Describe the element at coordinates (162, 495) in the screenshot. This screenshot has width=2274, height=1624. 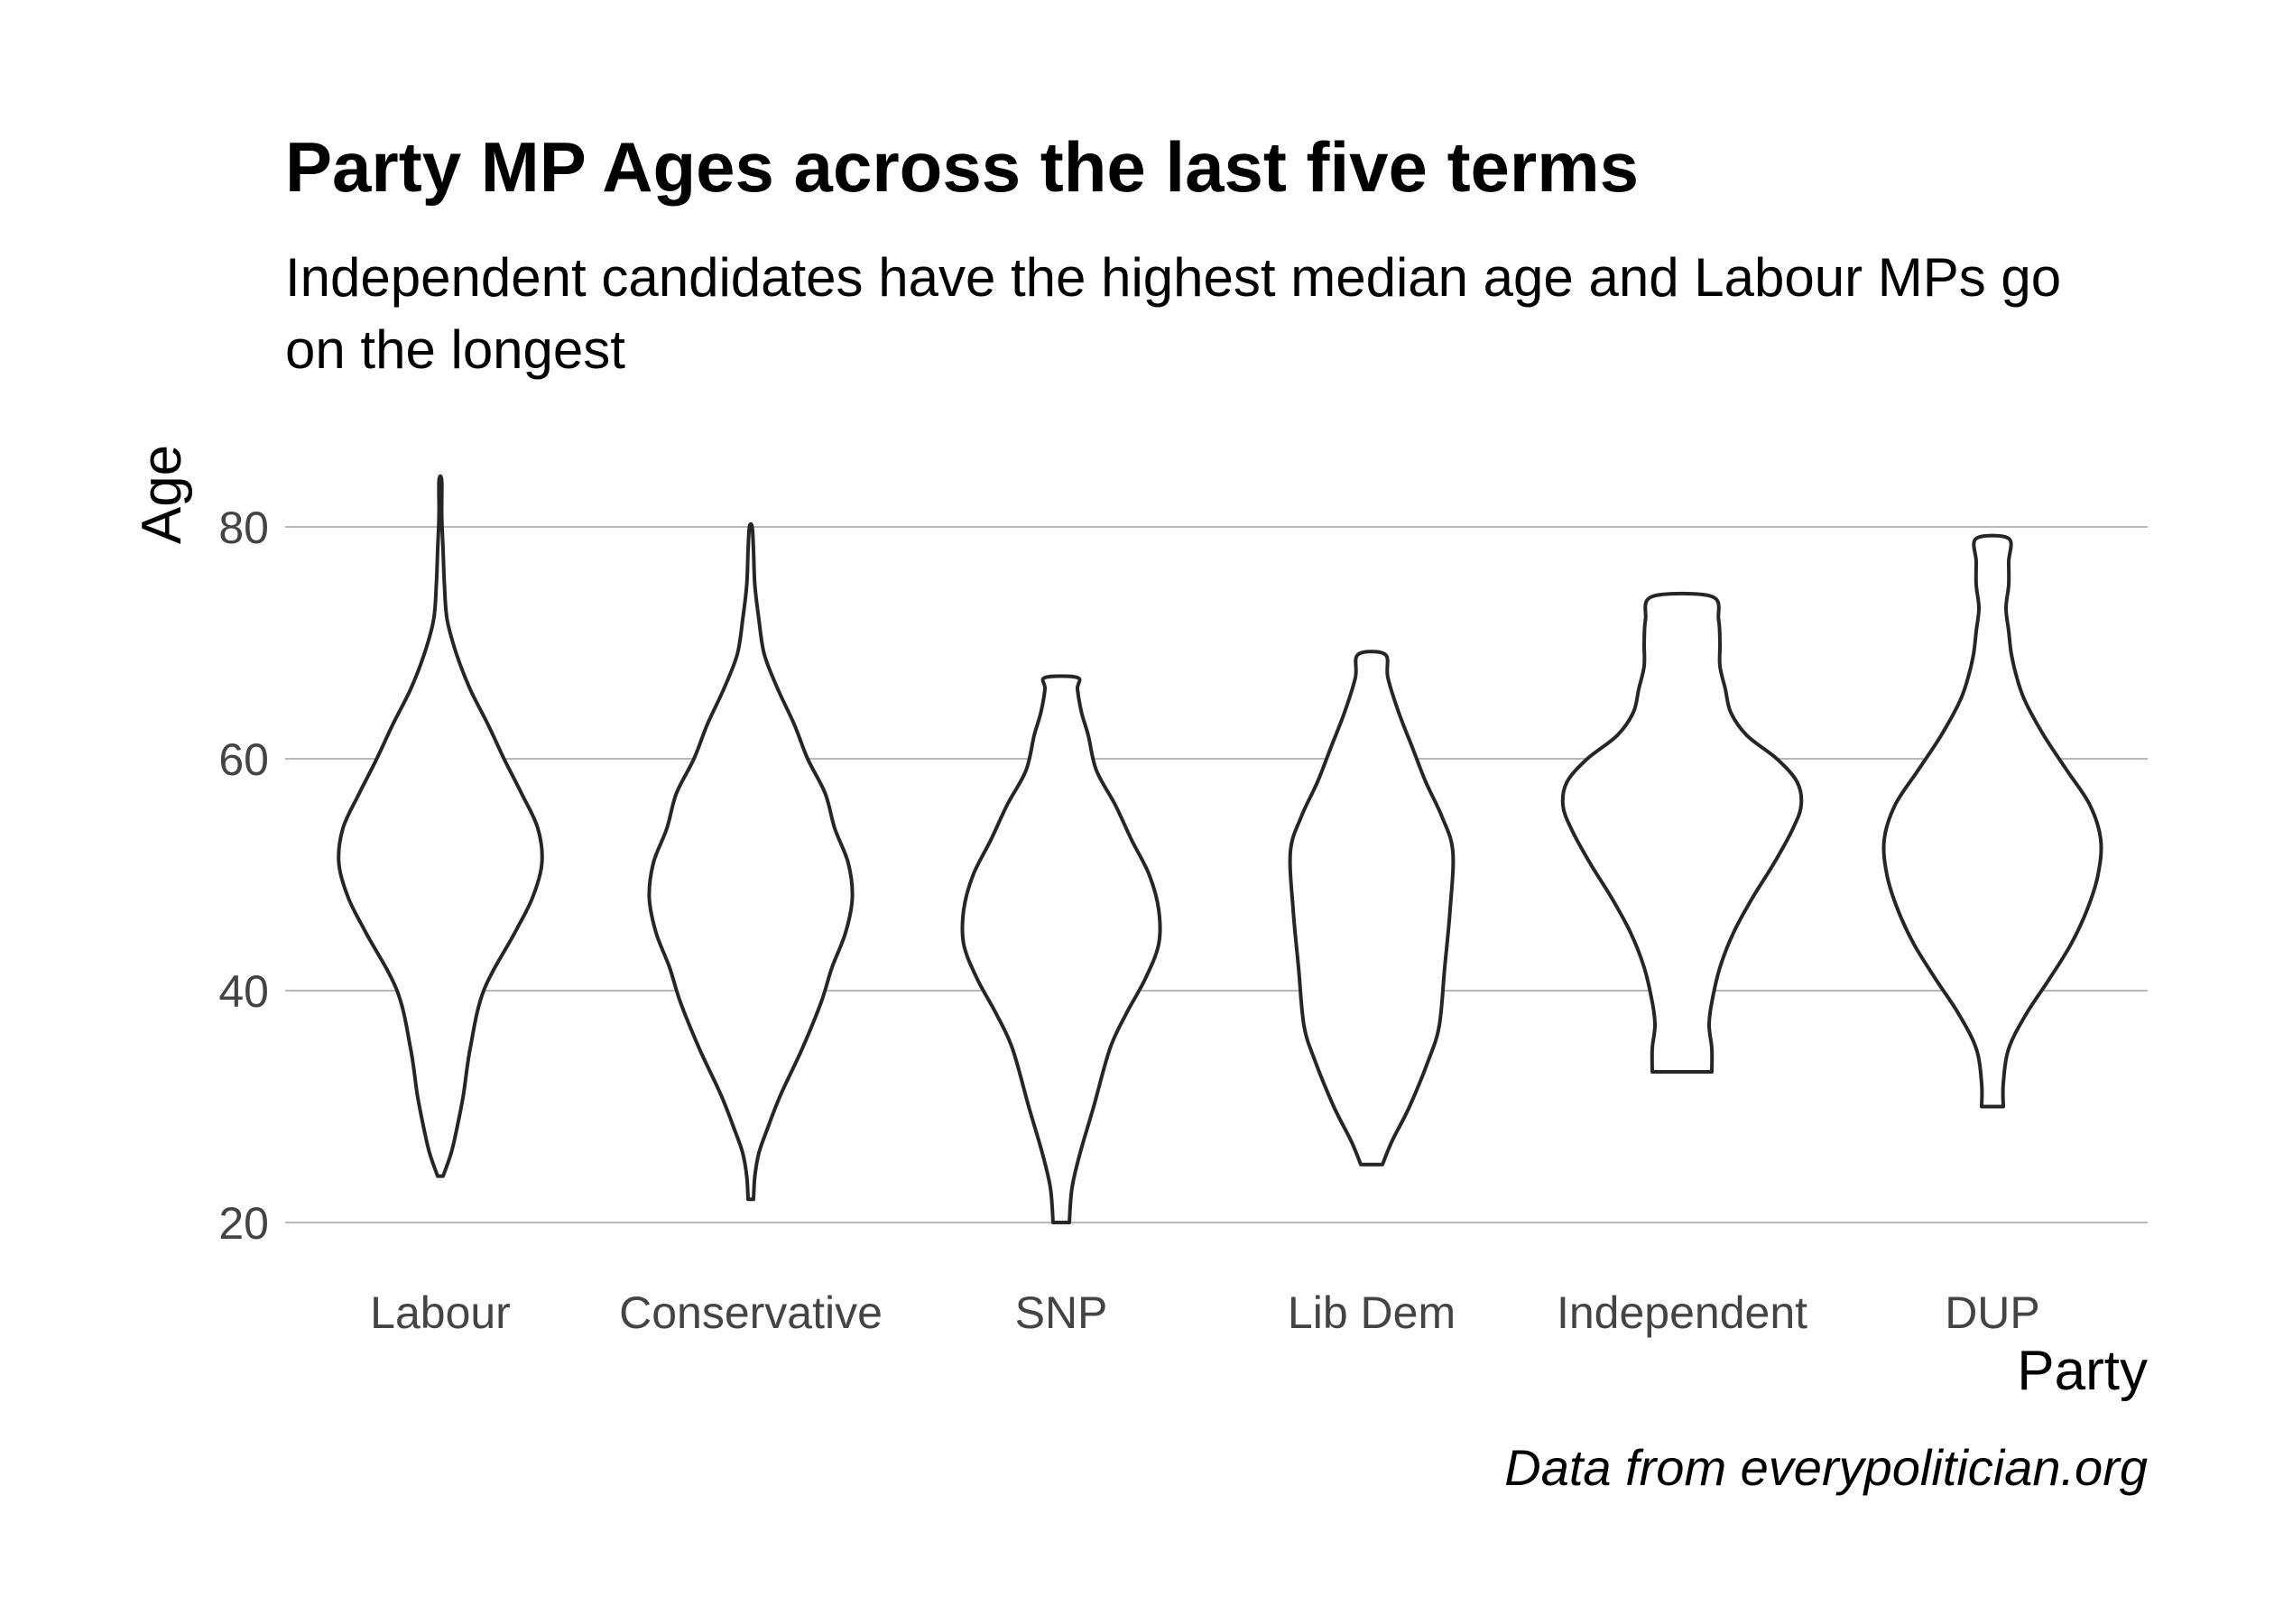
I see `y-axis-title: Age` at that location.